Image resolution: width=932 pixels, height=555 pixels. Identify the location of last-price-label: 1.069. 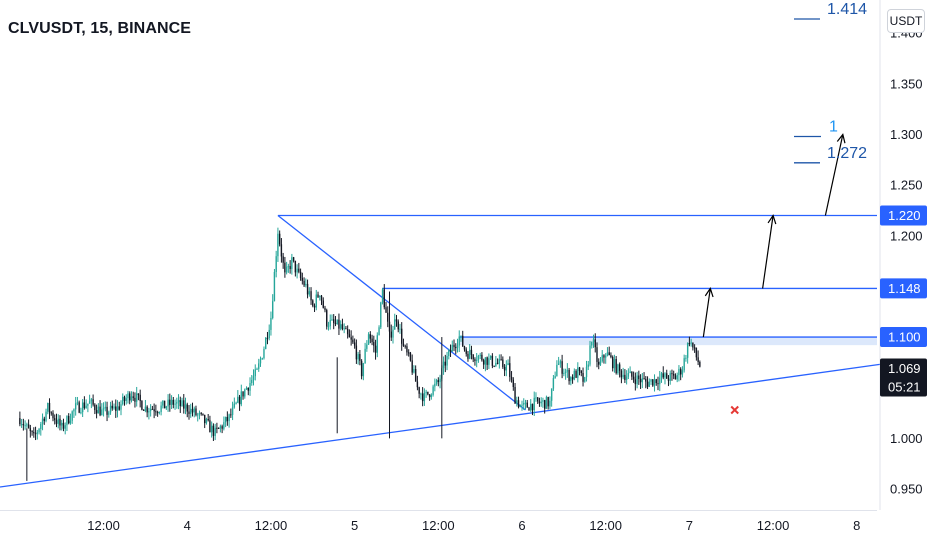
(904, 368).